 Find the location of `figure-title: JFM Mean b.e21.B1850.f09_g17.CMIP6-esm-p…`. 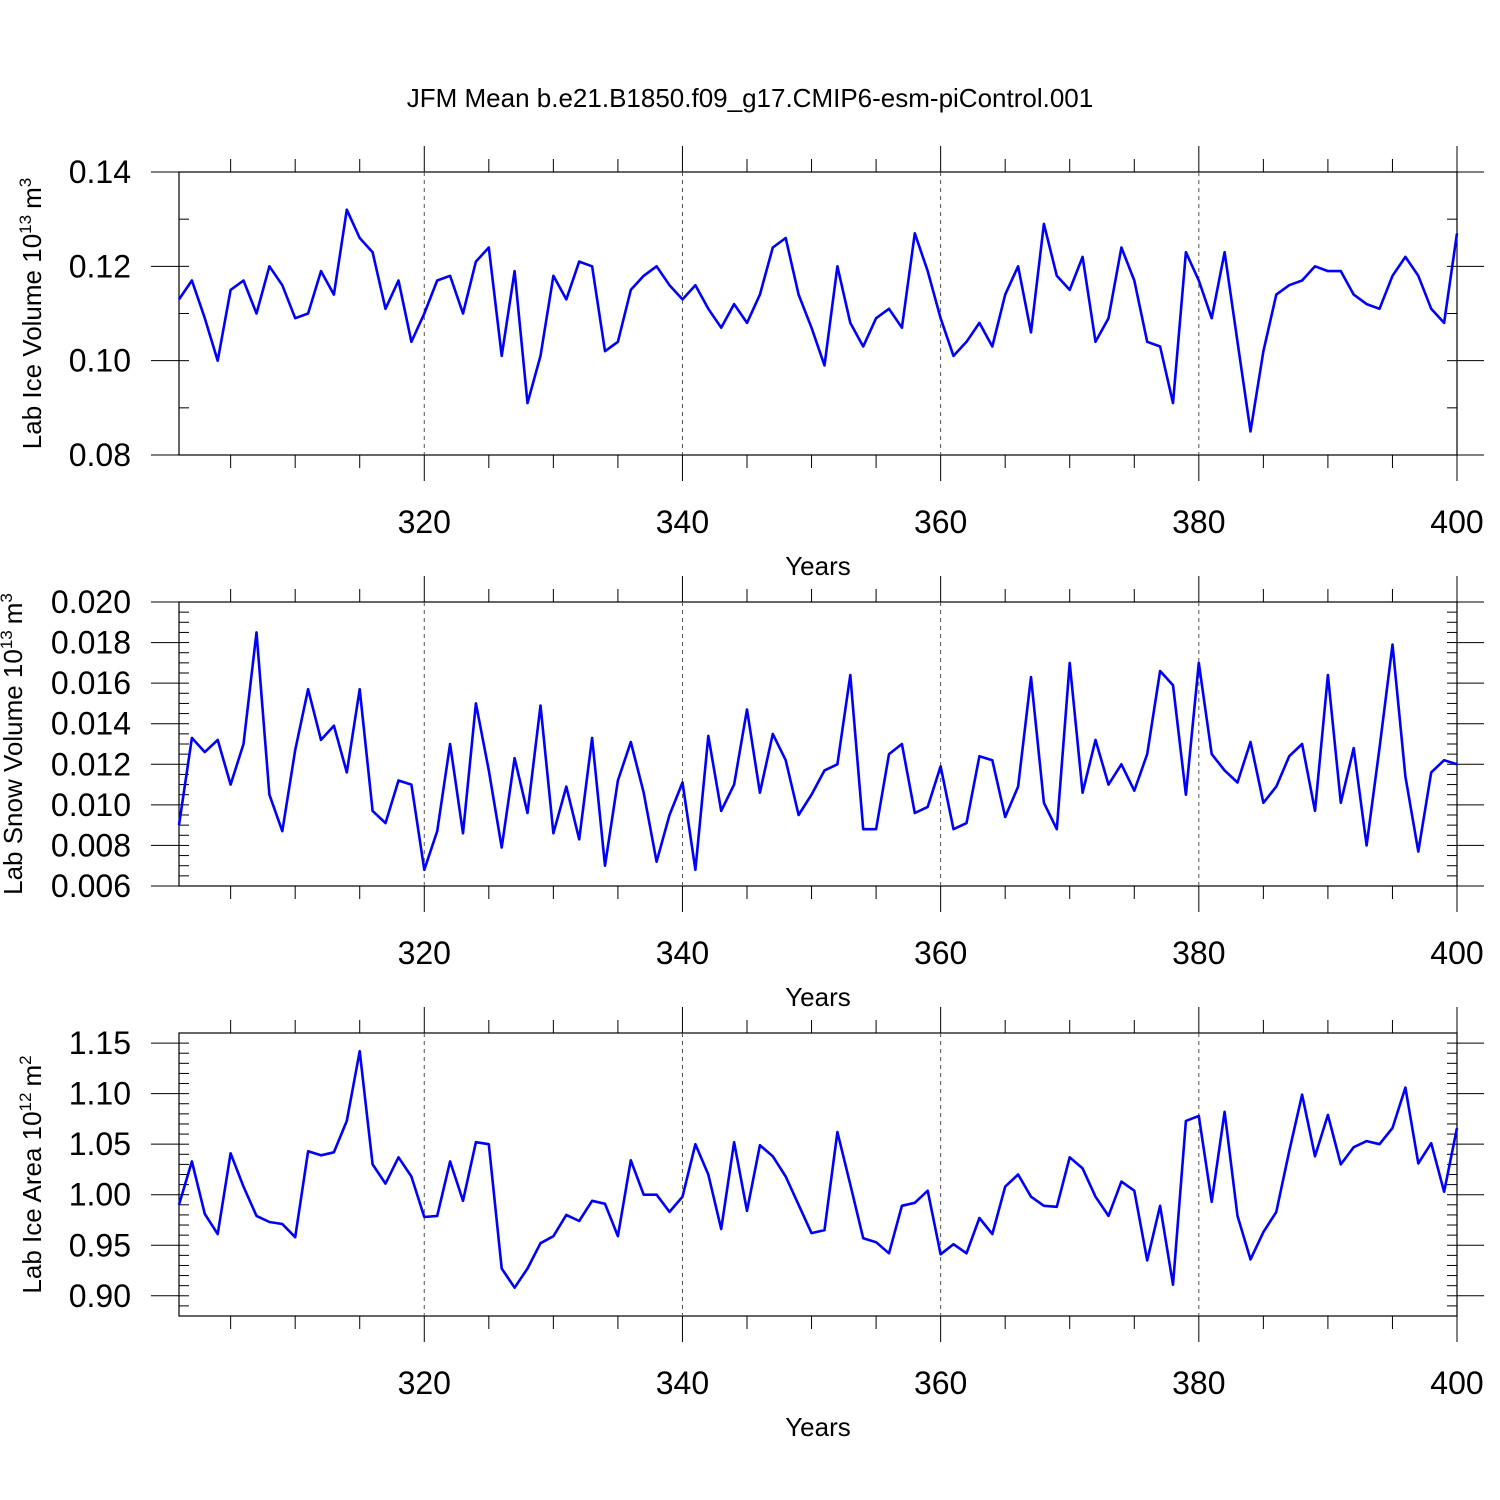

figure-title: JFM Mean b.e21.B1850.f09_g17.CMIP6-esm-p… is located at coordinates (750, 98).